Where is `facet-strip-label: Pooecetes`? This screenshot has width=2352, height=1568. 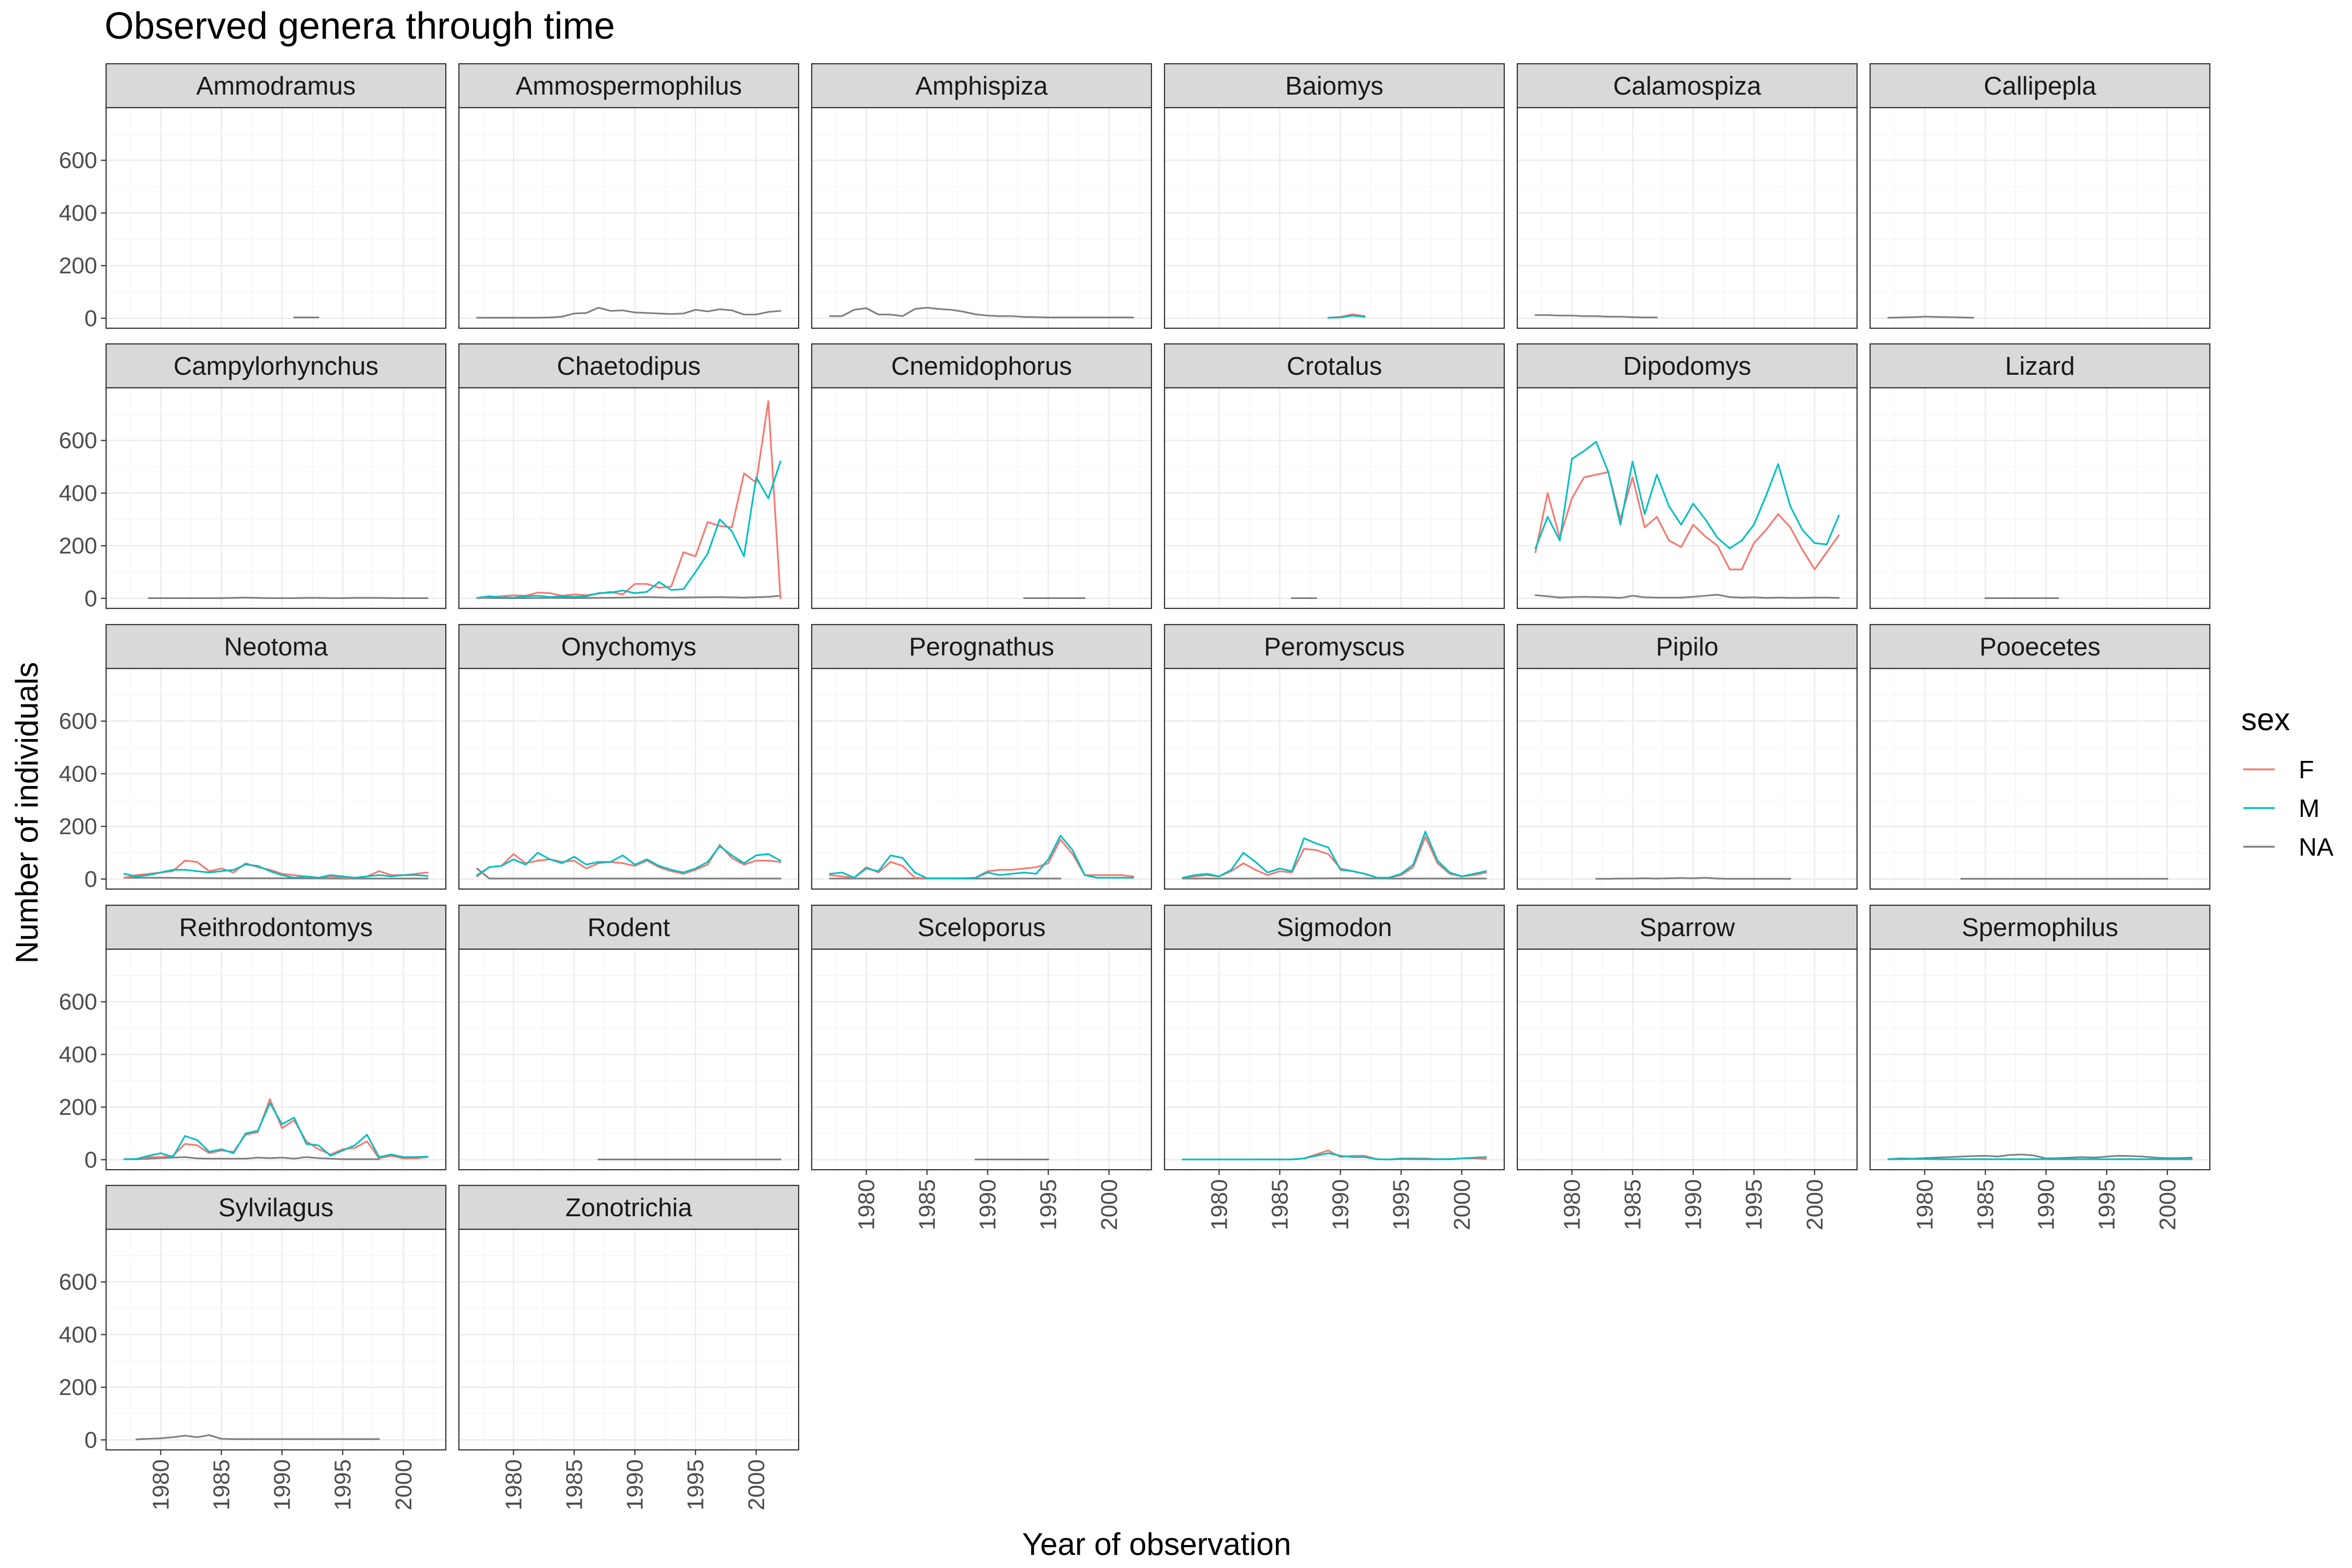 facet-strip-label: Pooecetes is located at coordinates (2040, 647).